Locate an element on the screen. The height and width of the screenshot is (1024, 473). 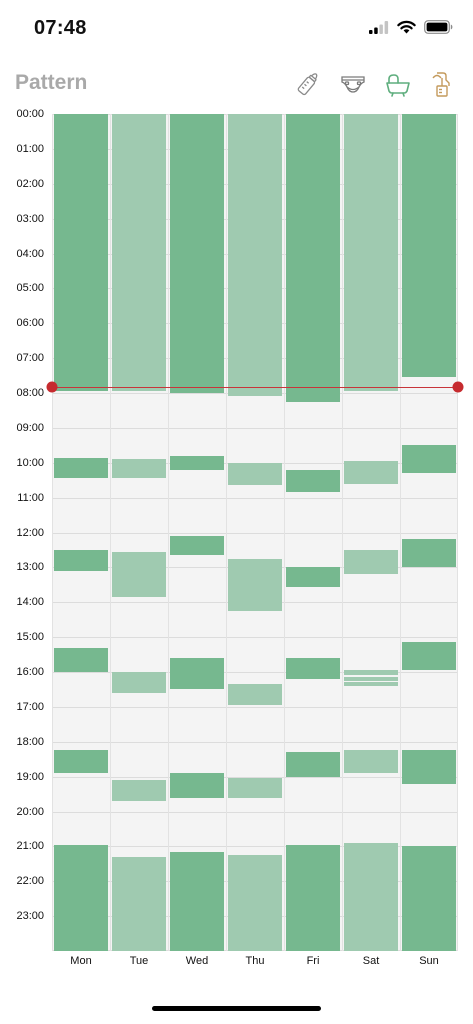
hour-label: 14:00 is located at coordinates (30, 602).